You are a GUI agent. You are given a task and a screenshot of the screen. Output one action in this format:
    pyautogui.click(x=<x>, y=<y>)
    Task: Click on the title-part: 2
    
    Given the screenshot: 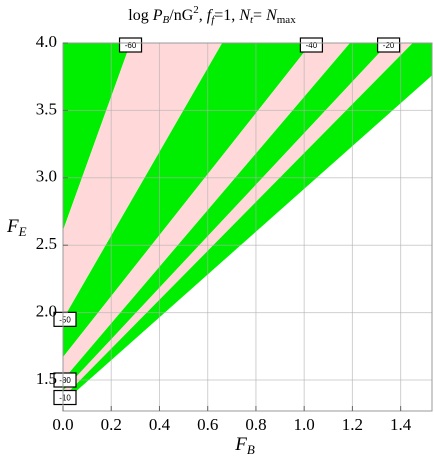 What is the action you would take?
    pyautogui.click(x=196, y=10)
    